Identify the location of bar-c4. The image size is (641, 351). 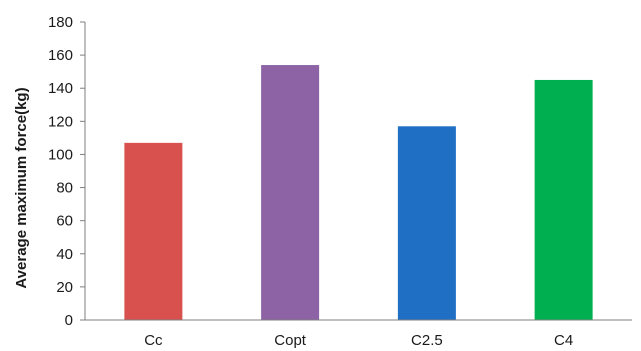
(563, 199).